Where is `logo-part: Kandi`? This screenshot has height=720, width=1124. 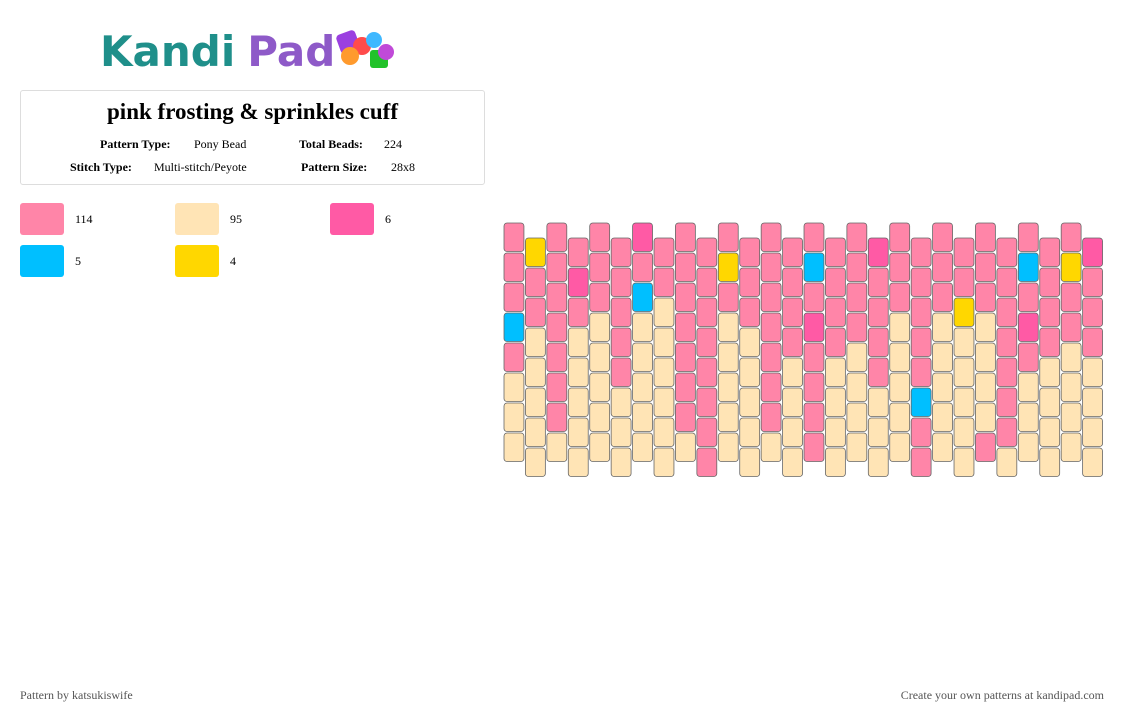
logo-part: Kandi is located at coordinates (167, 51).